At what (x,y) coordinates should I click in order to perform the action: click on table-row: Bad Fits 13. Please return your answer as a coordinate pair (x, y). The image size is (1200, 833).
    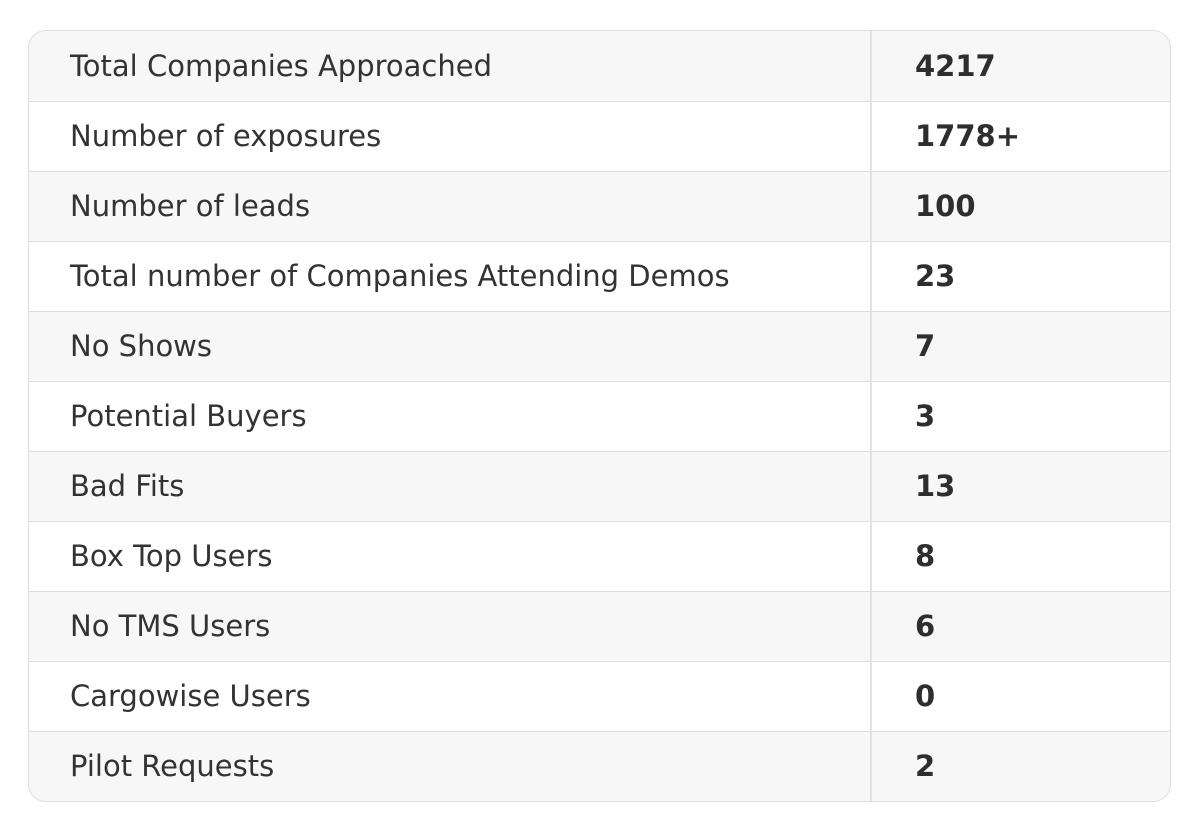
    Looking at the image, I should click on (599, 486).